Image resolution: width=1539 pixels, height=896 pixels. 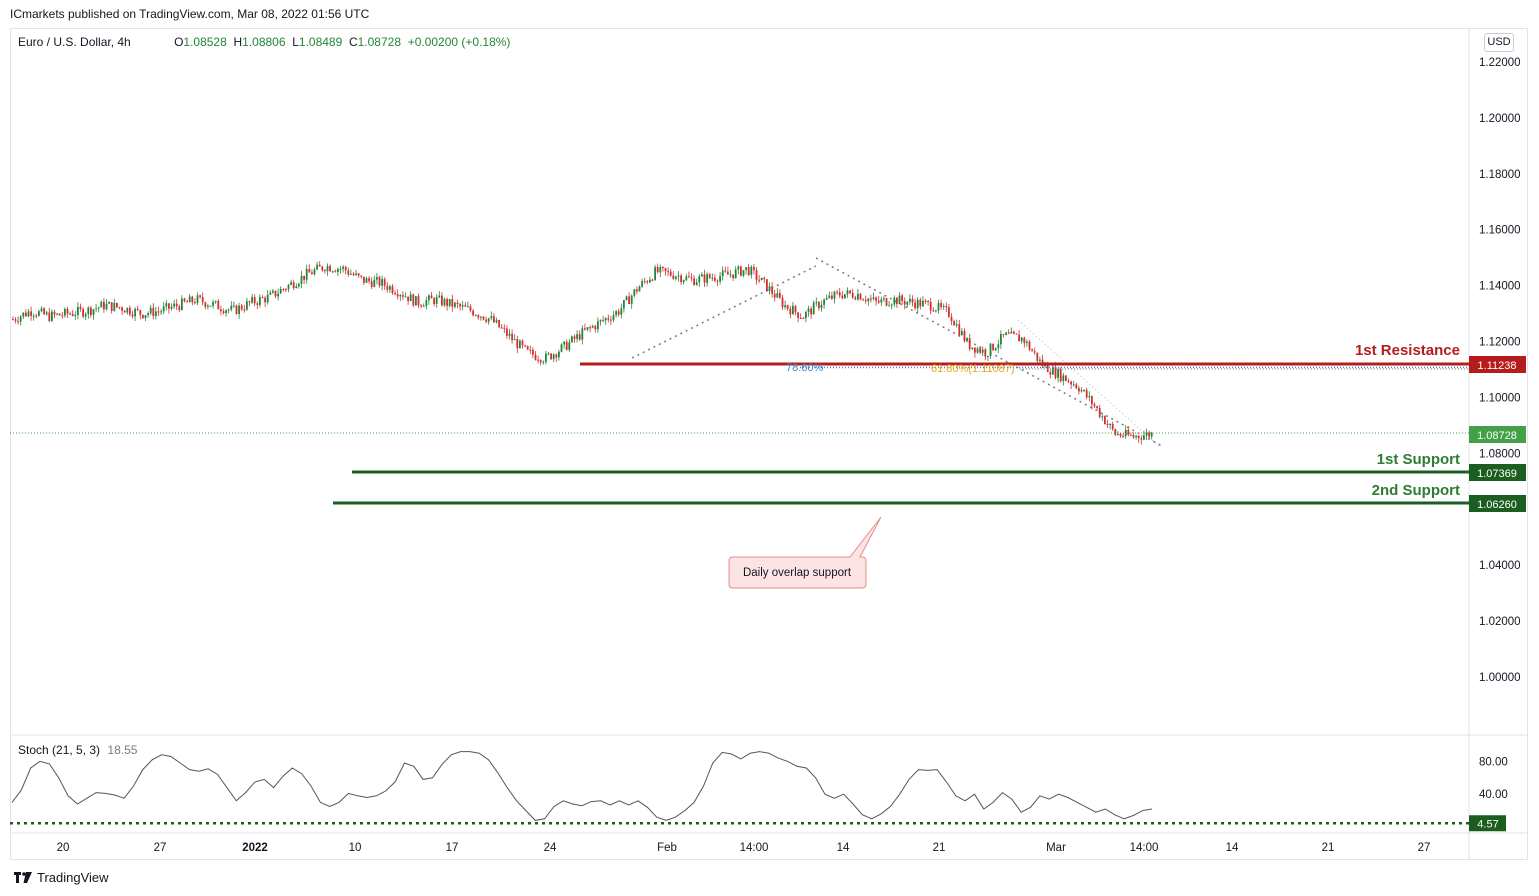 I want to click on callout-text: Daily overlap support, so click(x=797, y=573).